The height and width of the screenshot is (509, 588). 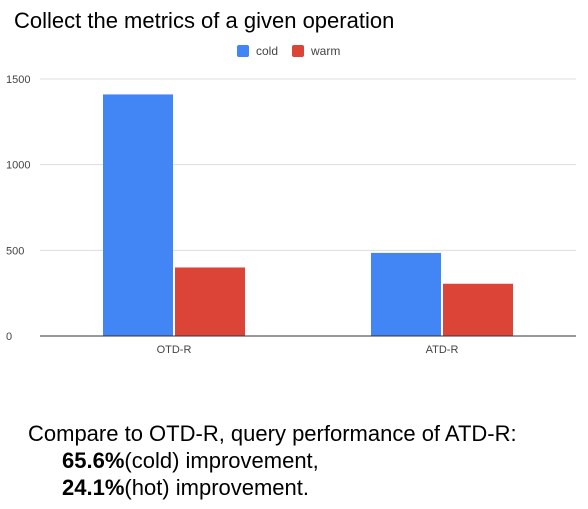 I want to click on hot-improvement-text: (hot) improvement., so click(x=217, y=487).